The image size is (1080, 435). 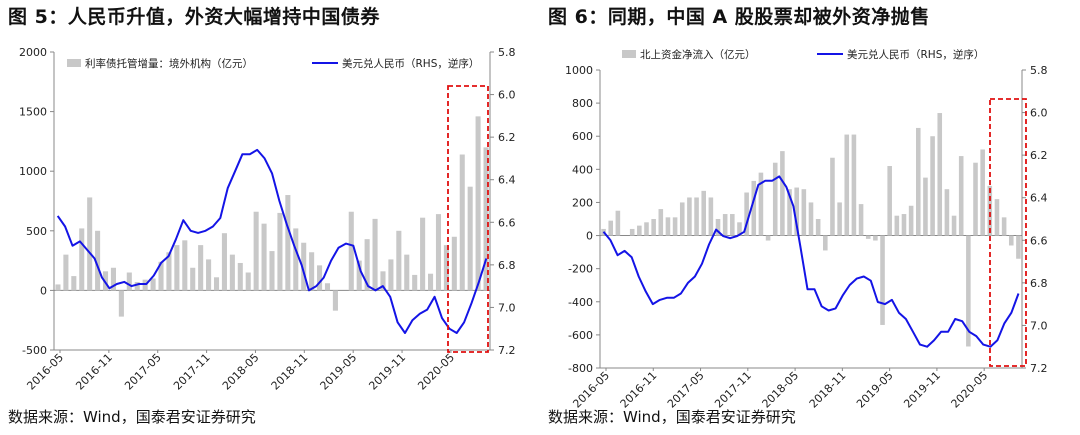 What do you see at coordinates (580, 368) in the screenshot?
I see `y-left-tick-label: -800` at bounding box center [580, 368].